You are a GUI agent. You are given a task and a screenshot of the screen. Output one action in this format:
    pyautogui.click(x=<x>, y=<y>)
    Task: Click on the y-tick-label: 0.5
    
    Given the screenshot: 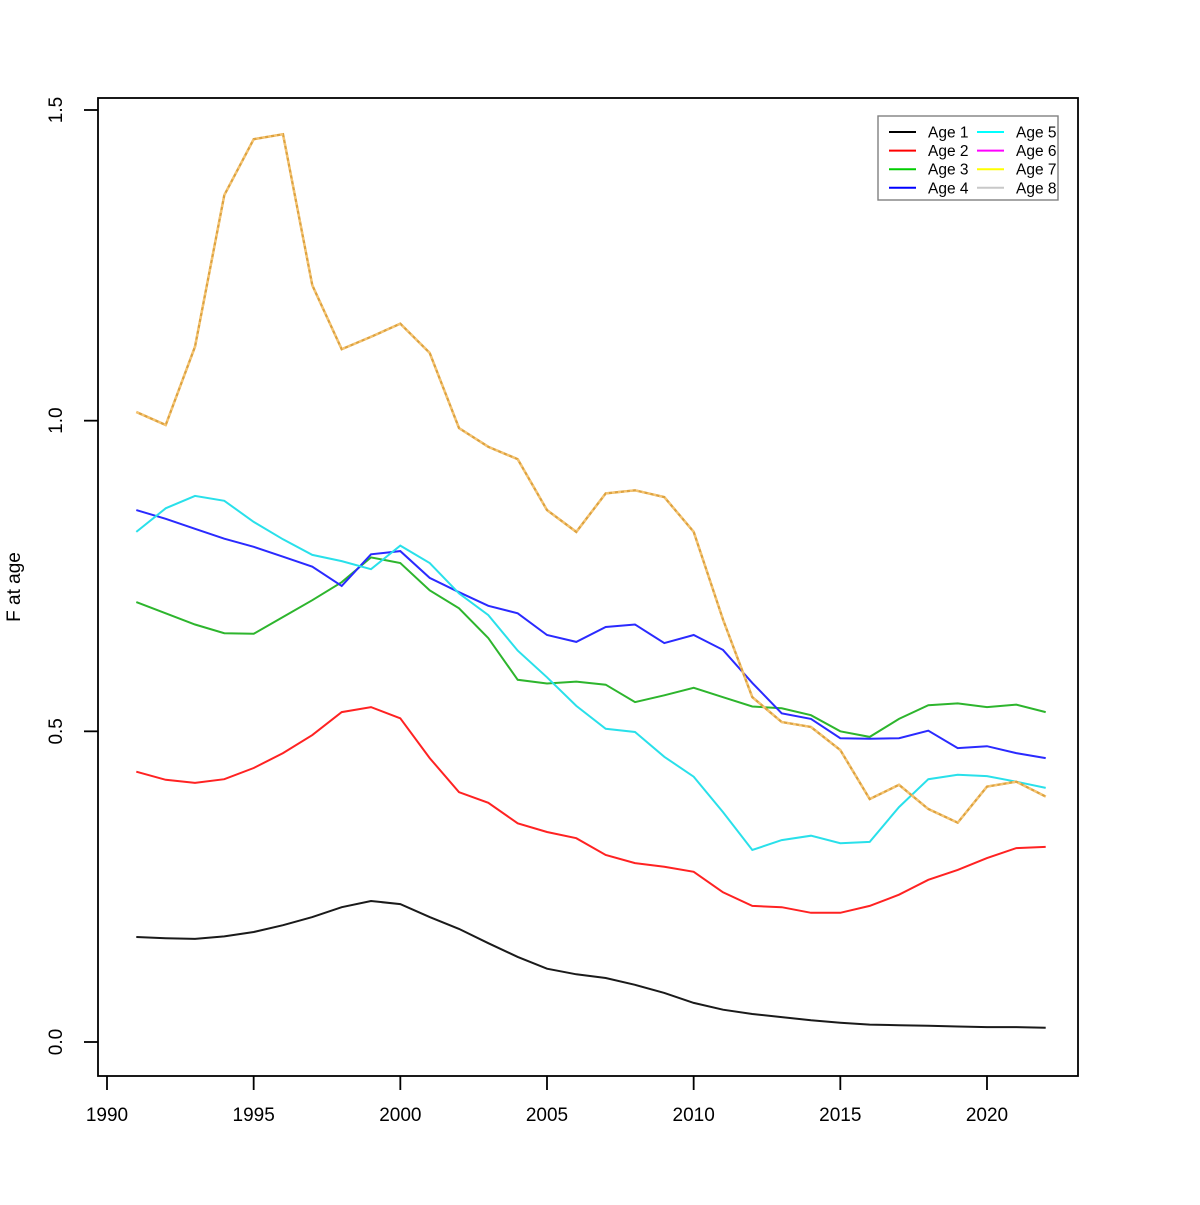 What is the action you would take?
    pyautogui.click(x=56, y=731)
    